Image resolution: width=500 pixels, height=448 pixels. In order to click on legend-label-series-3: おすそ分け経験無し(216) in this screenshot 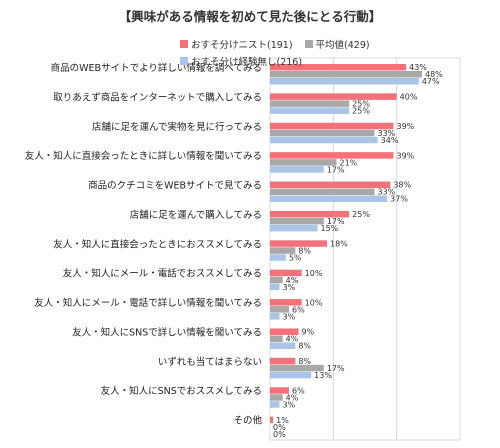, I will do `click(247, 62)`.